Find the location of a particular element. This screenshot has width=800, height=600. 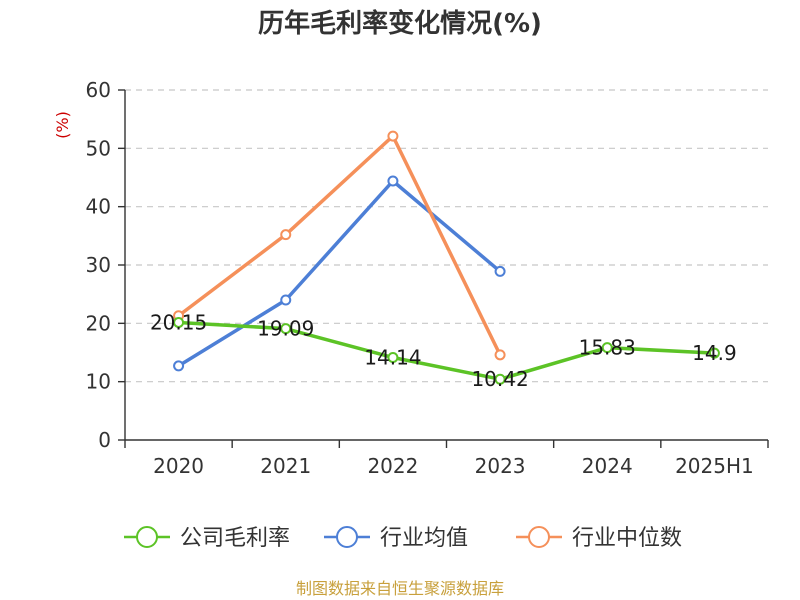

x-tick-label: 2020 is located at coordinates (178, 466).